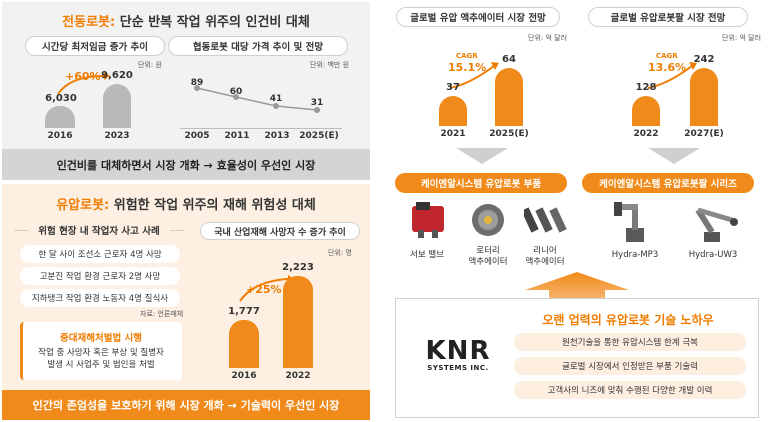 This screenshot has height=422, width=772. I want to click on left-top-banner-text: 인건비를 대체하면서 시장 개화 → 효율성이 우선인 시장, so click(186, 165).